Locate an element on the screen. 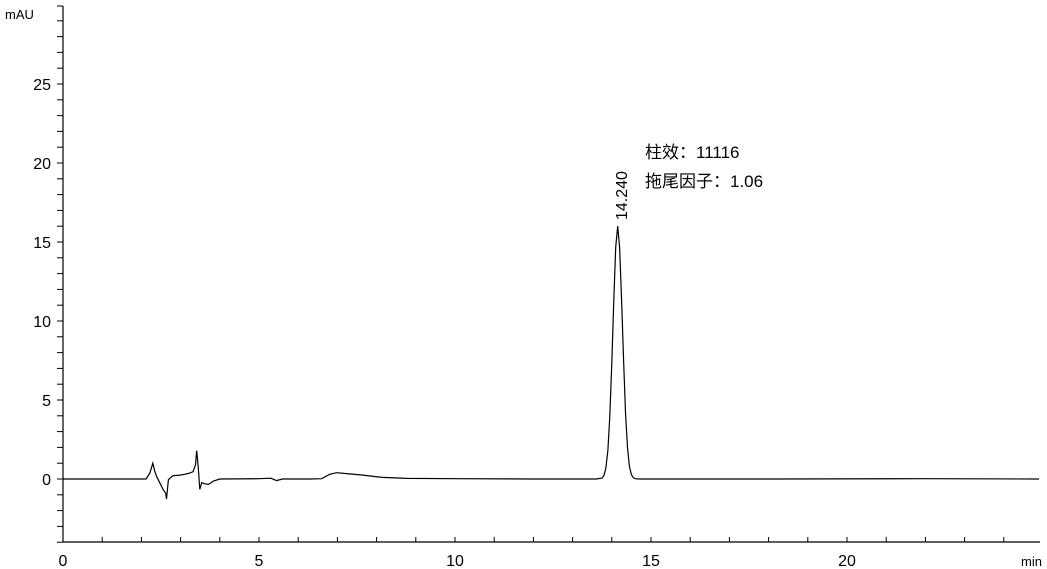 The width and height of the screenshot is (1047, 569). y-tick-label: 20 is located at coordinates (42, 164).